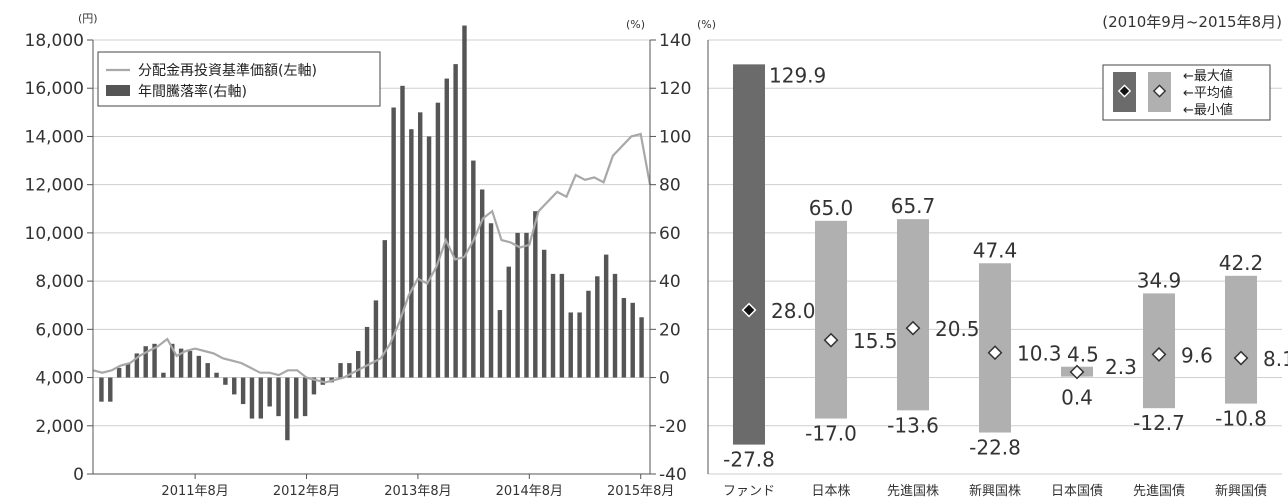  What do you see at coordinates (957, 329) in the screenshot?
I see `avg-label: 20.5` at bounding box center [957, 329].